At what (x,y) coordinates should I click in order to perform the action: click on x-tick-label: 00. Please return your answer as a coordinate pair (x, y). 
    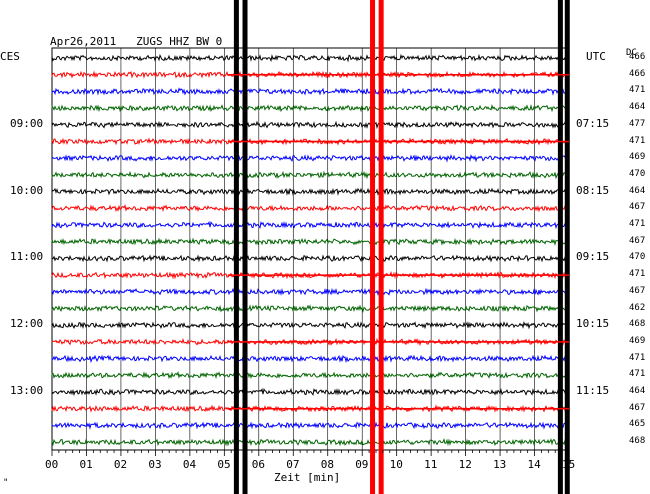
    Looking at the image, I should click on (52, 464).